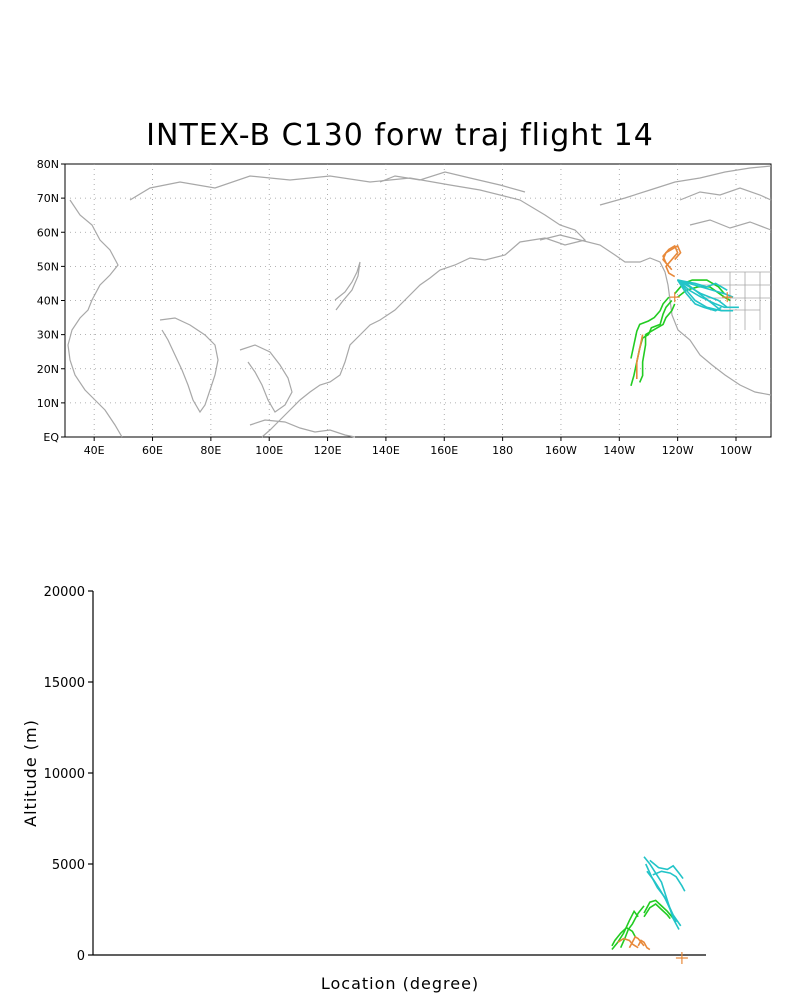 The height and width of the screenshot is (1000, 800). Describe the element at coordinates (48, 198) in the screenshot. I see `lat-tick-label: 70N` at that location.